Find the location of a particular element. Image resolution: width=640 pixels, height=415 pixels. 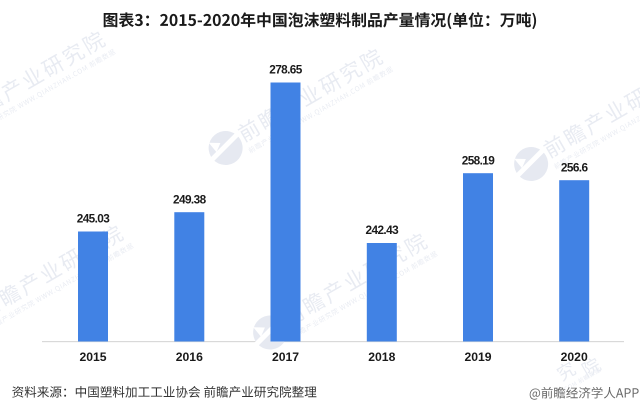

svg-text: 2016 is located at coordinates (189, 357).